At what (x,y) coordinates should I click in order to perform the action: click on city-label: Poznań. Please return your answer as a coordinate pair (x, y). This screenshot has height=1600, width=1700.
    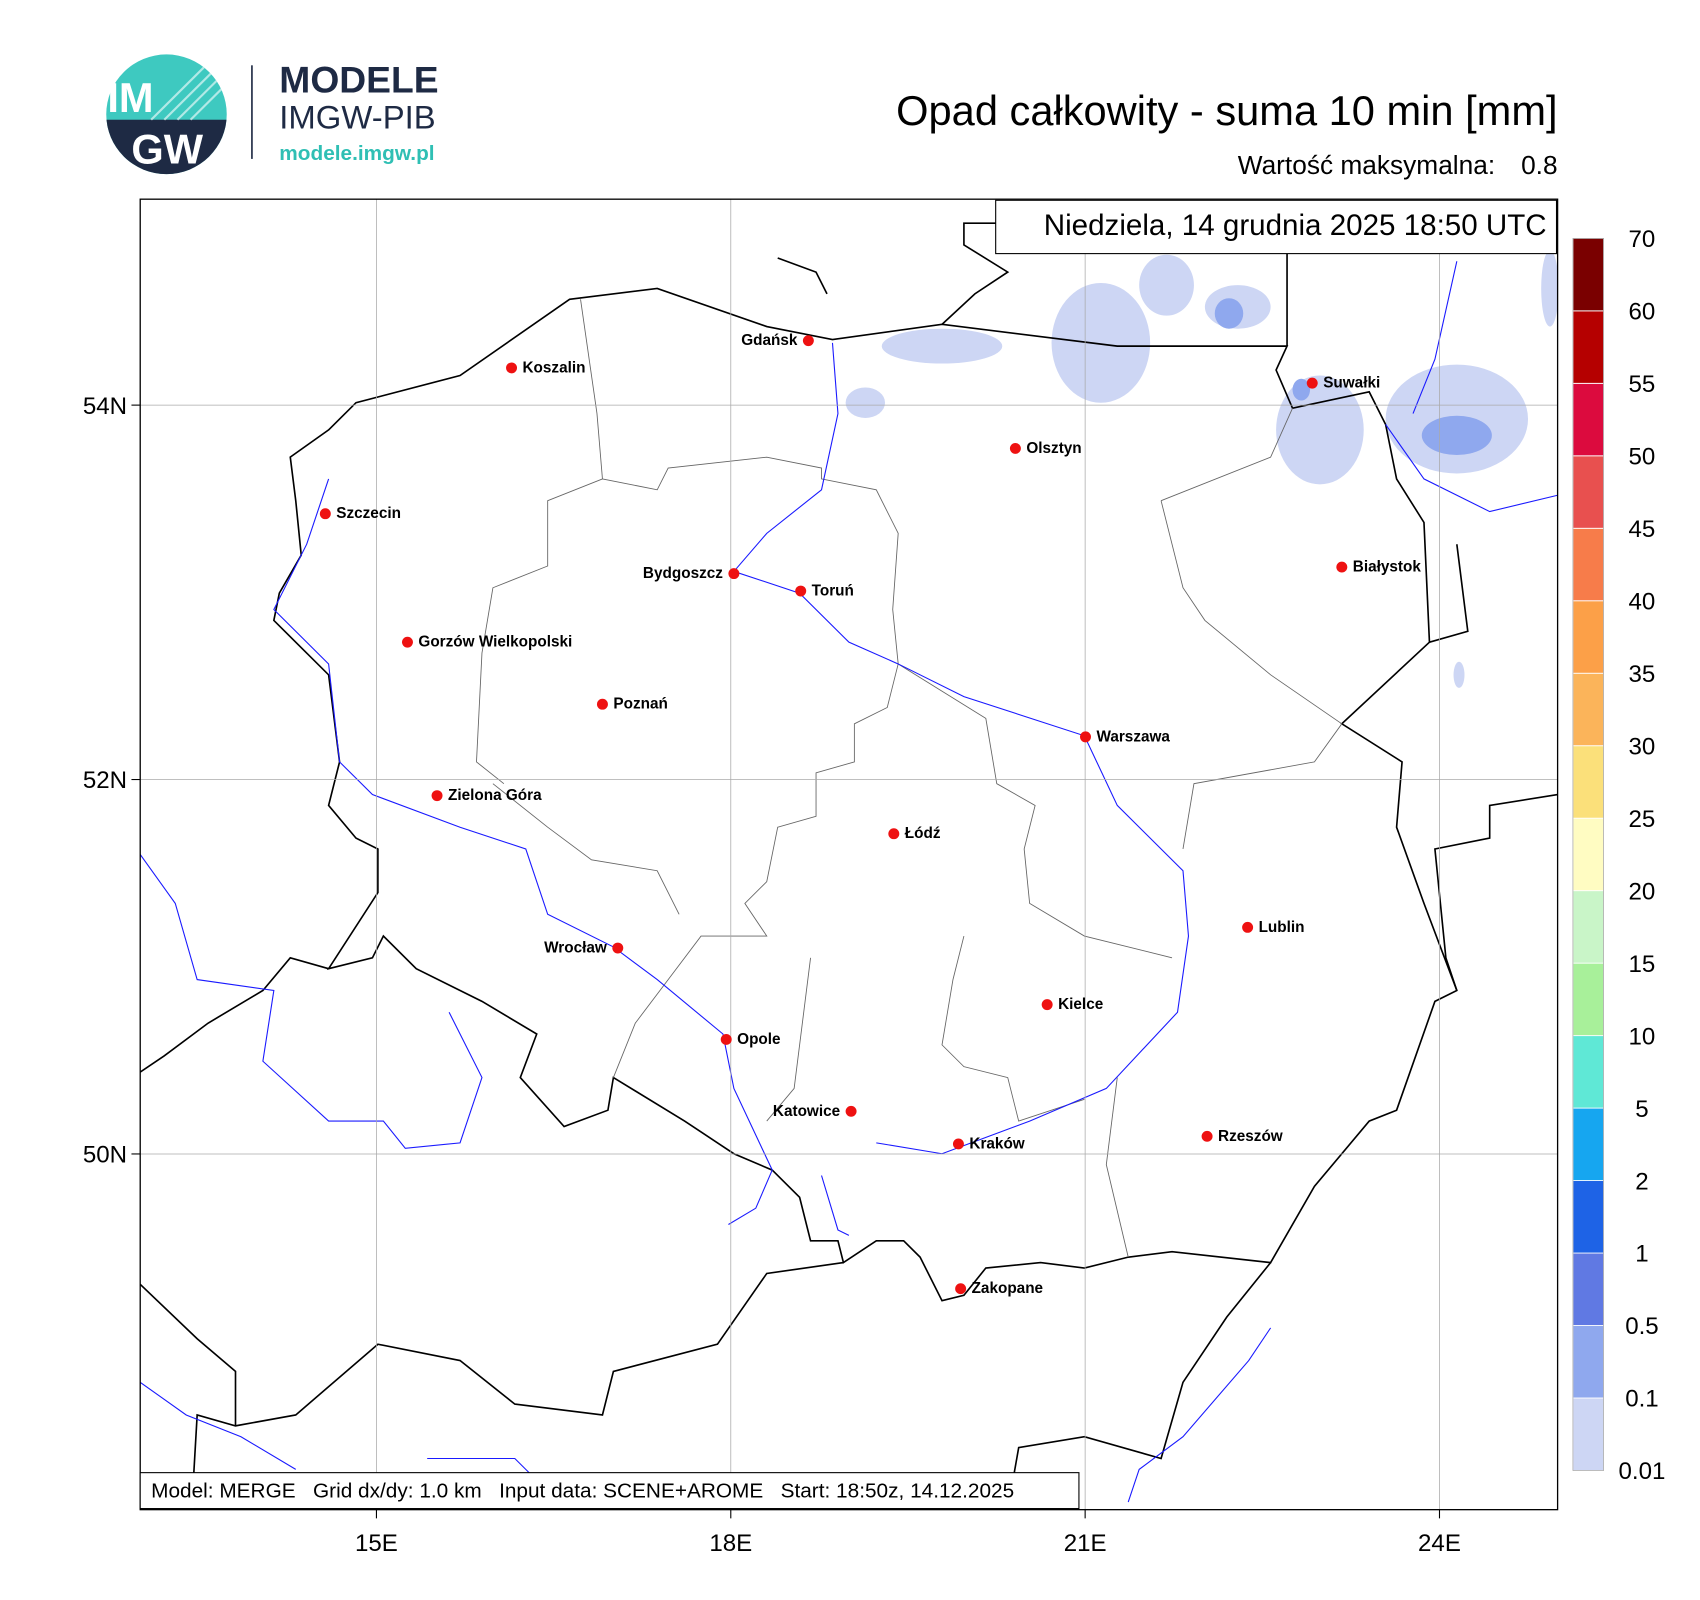
    Looking at the image, I should click on (640, 704).